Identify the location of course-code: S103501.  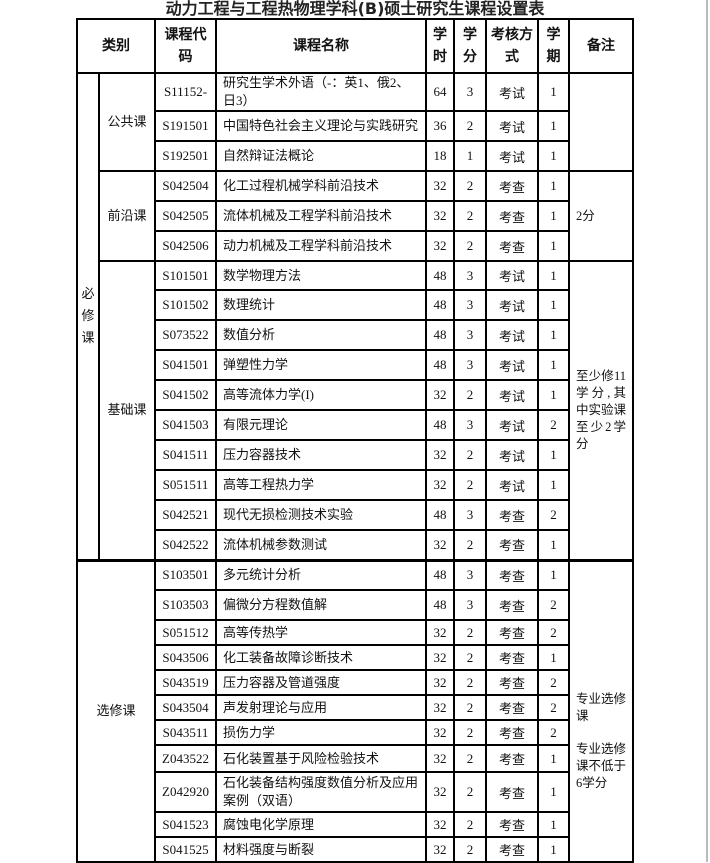
(185, 574).